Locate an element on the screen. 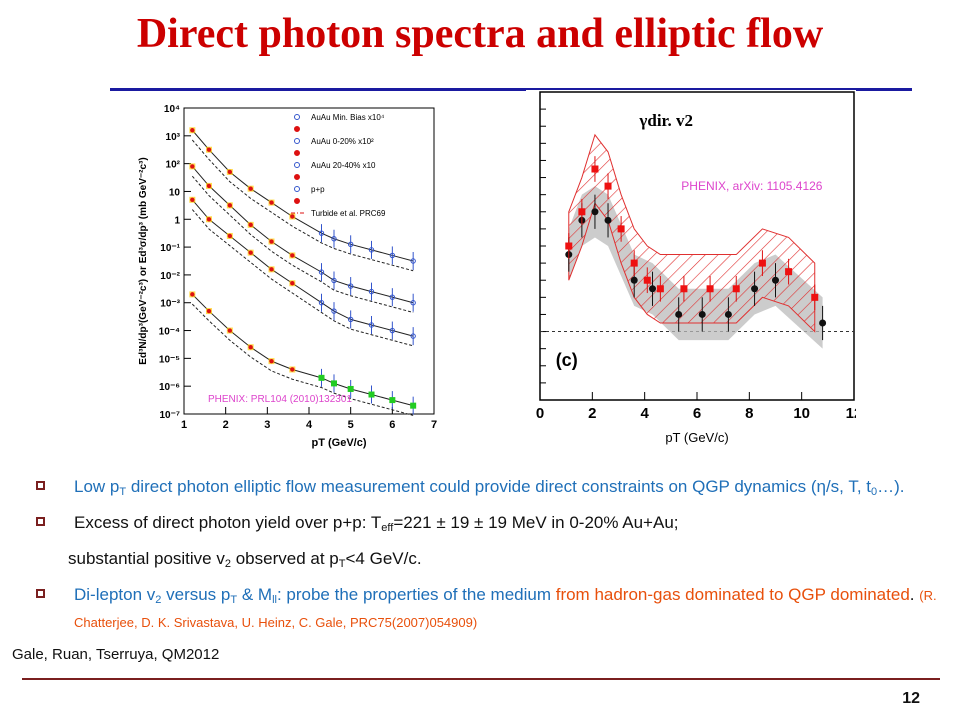 The width and height of the screenshot is (960, 720). y-tick-label: 10³ is located at coordinates (173, 137).